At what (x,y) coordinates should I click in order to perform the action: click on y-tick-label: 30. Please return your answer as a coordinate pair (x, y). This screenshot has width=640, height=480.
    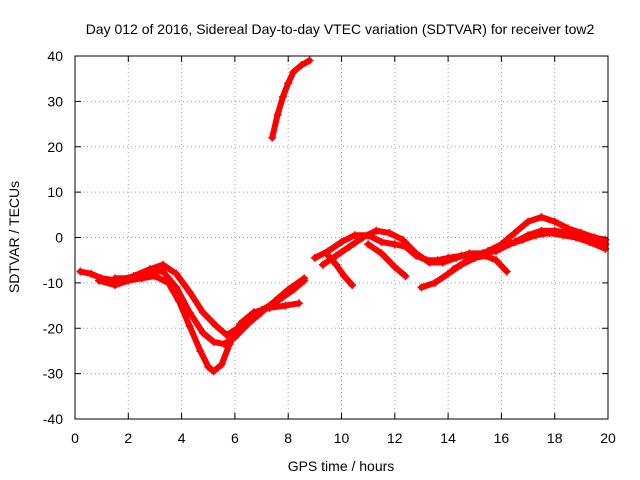
    Looking at the image, I should click on (55, 101).